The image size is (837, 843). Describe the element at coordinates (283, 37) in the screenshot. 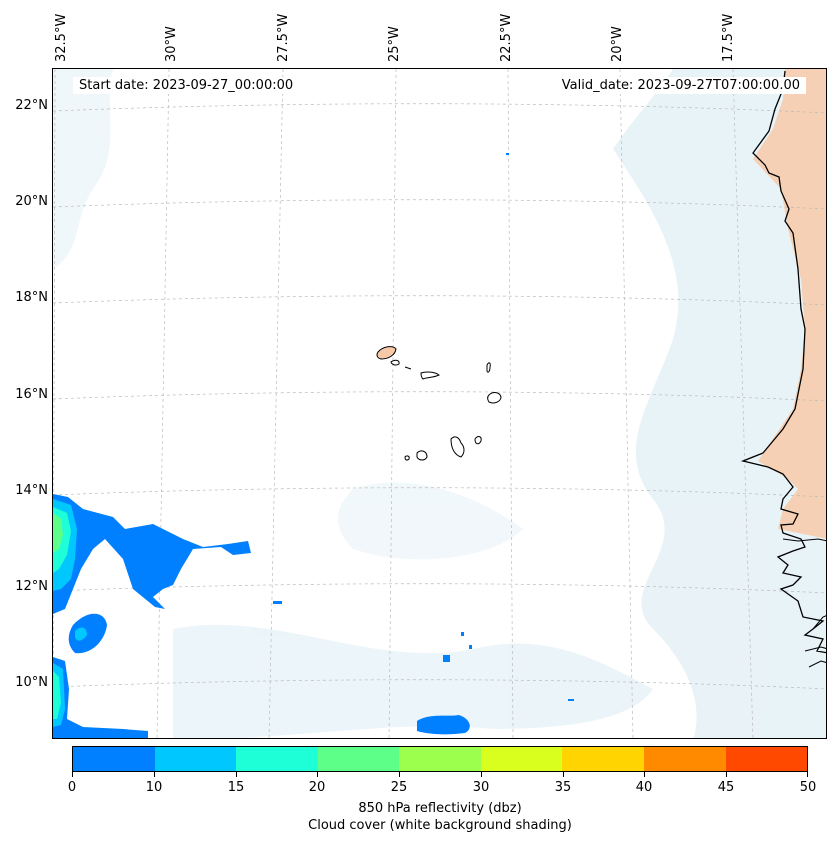

I see `lon-label-27-5w: 27.5°W` at that location.